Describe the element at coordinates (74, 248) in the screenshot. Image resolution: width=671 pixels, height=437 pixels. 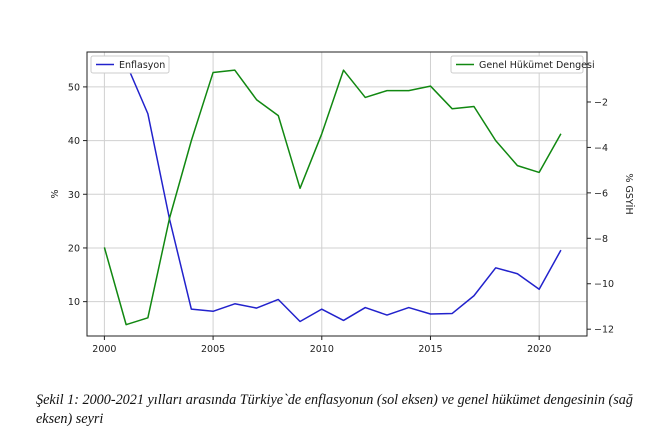
I see `y-left-tick-label: 20` at that location.